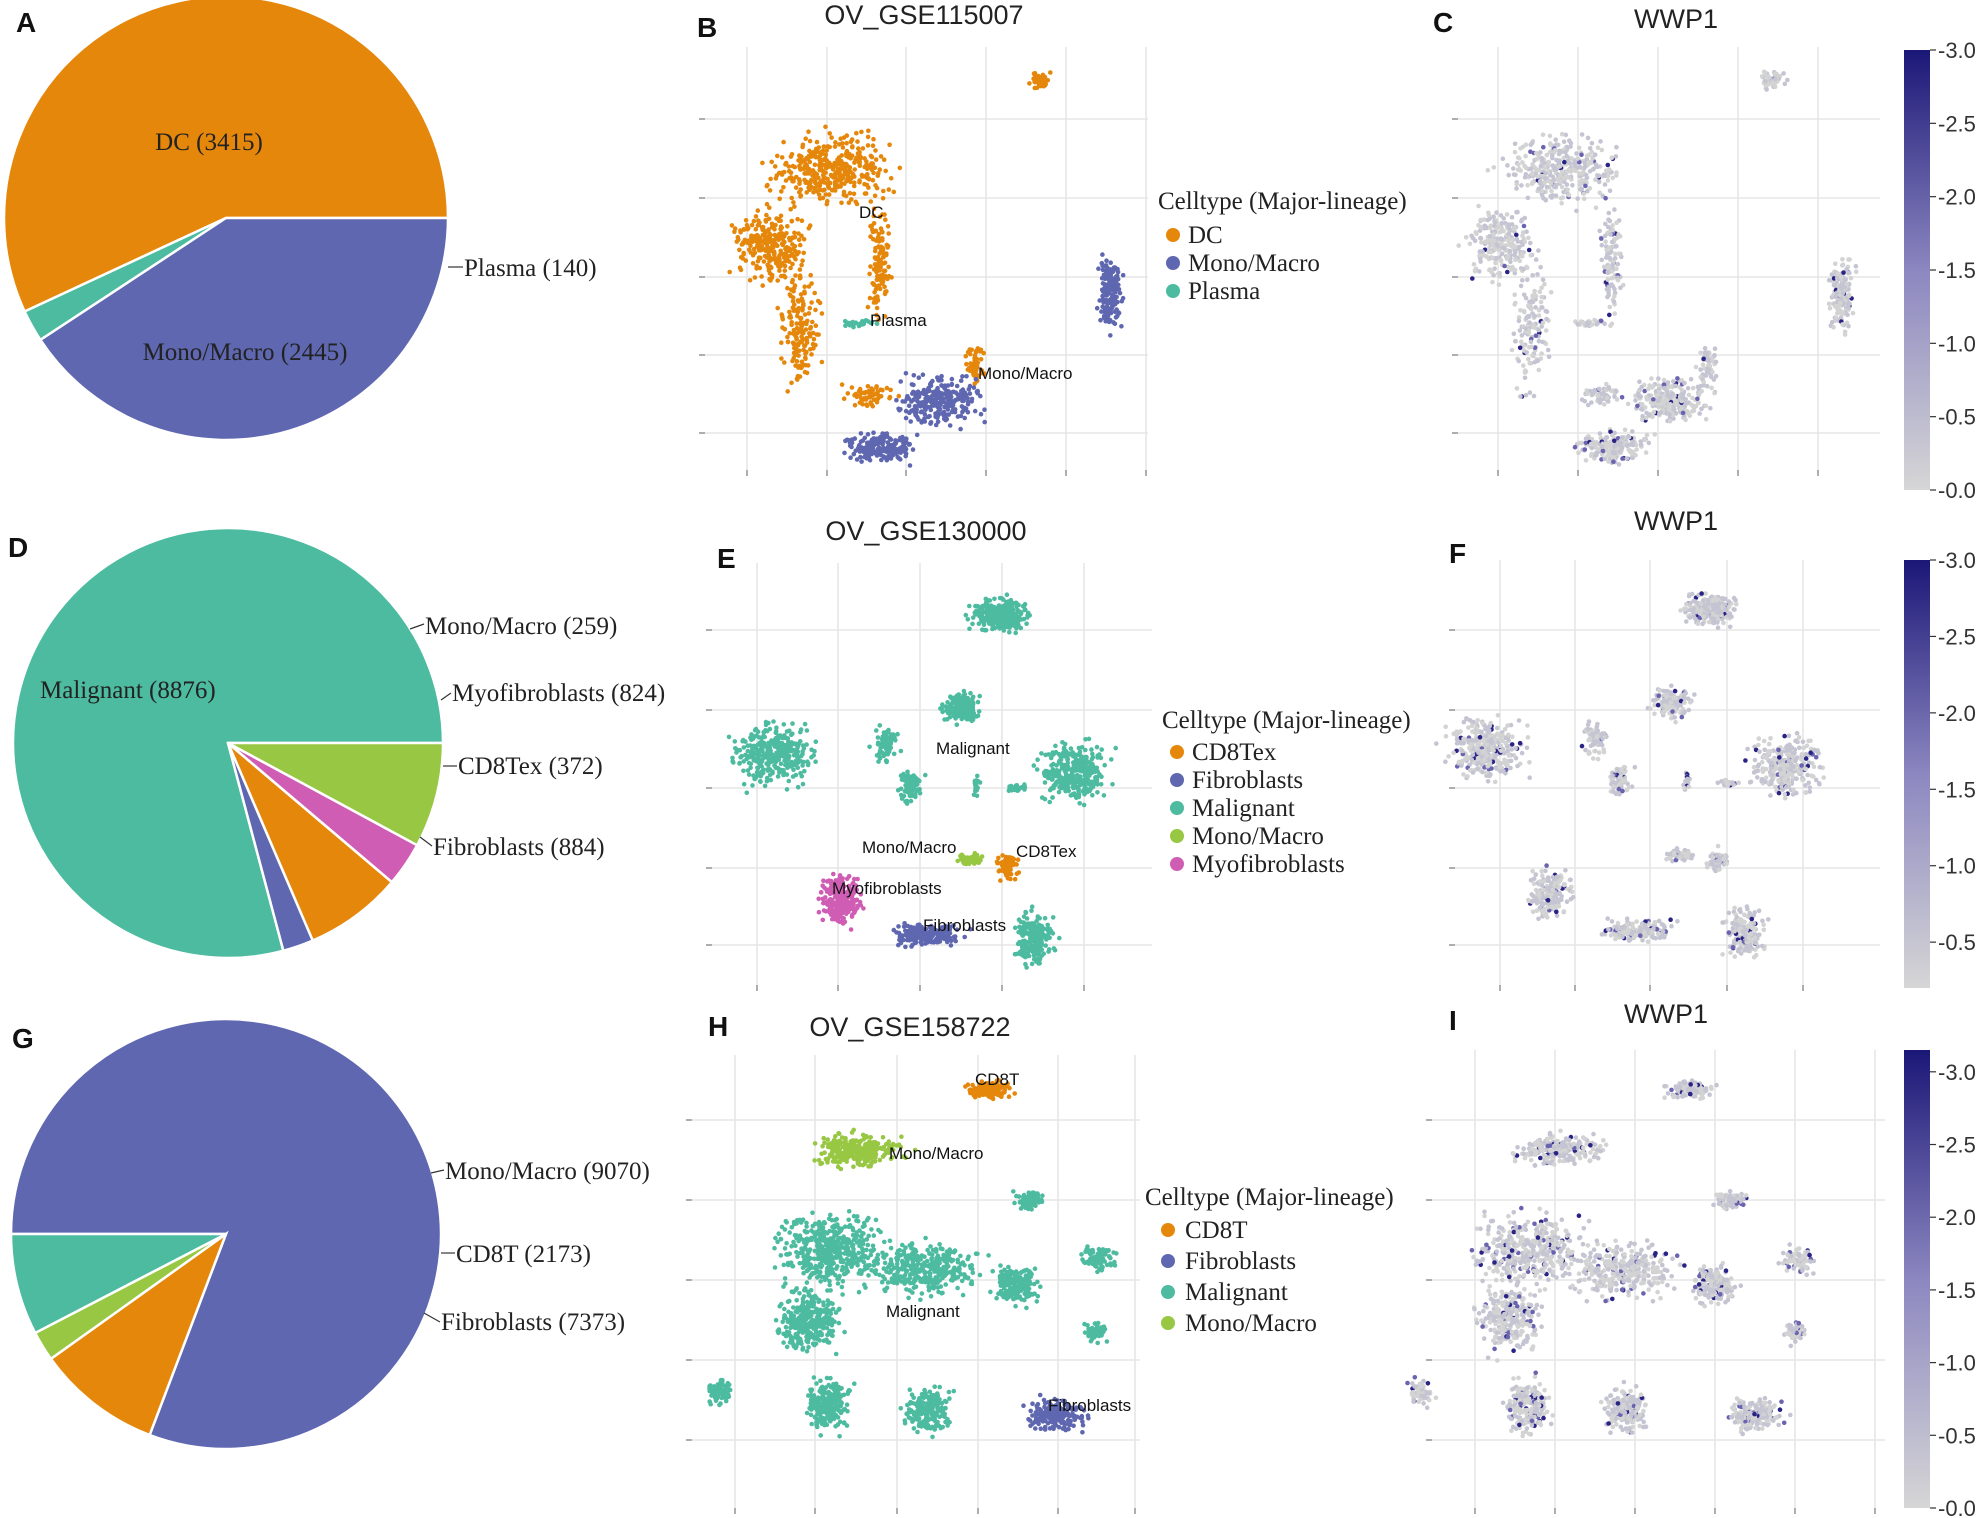  I want to click on umap-expression-plot-c, so click(1666, 261).